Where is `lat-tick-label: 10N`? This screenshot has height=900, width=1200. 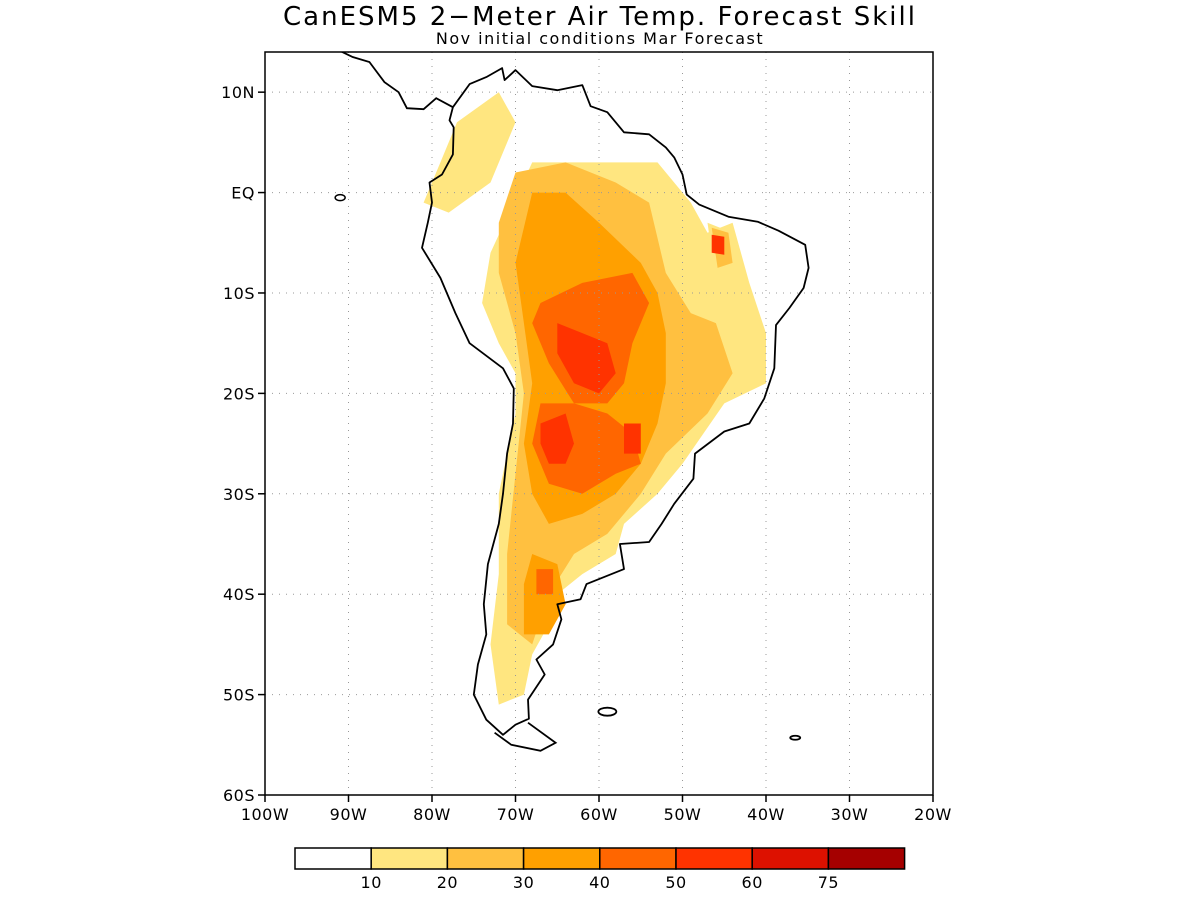
lat-tick-label: 10N is located at coordinates (238, 92).